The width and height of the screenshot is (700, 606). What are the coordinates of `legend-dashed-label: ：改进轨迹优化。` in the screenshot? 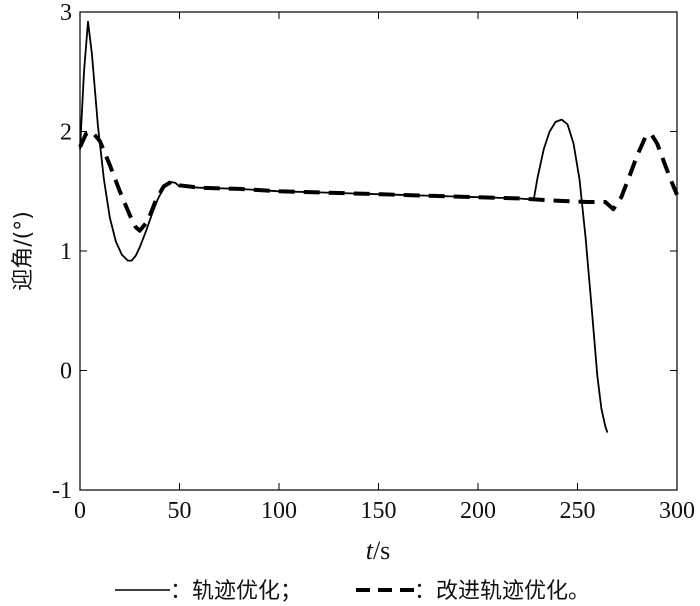 It's located at (502, 591).